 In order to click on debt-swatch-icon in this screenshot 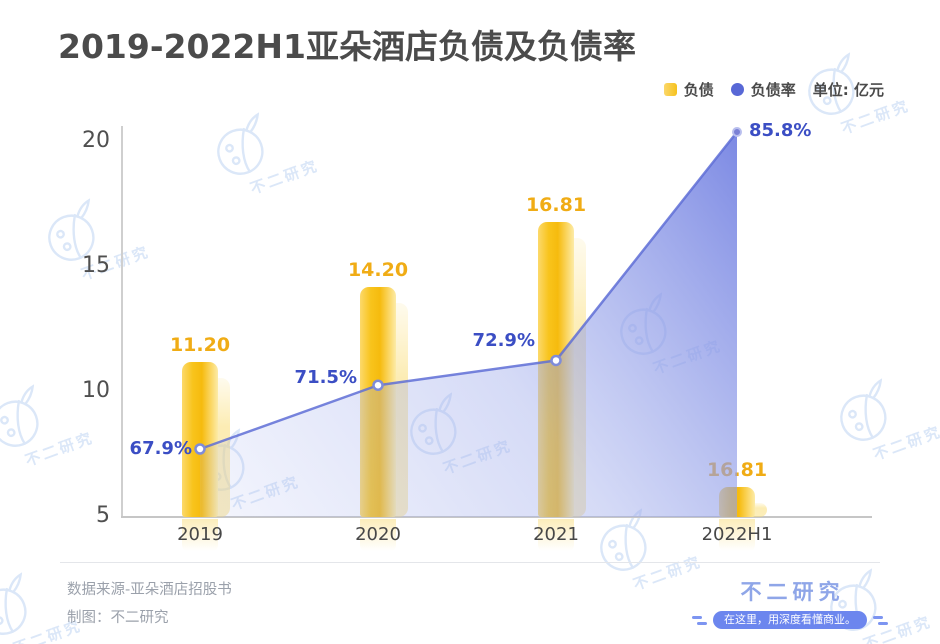, I will do `click(670, 89)`.